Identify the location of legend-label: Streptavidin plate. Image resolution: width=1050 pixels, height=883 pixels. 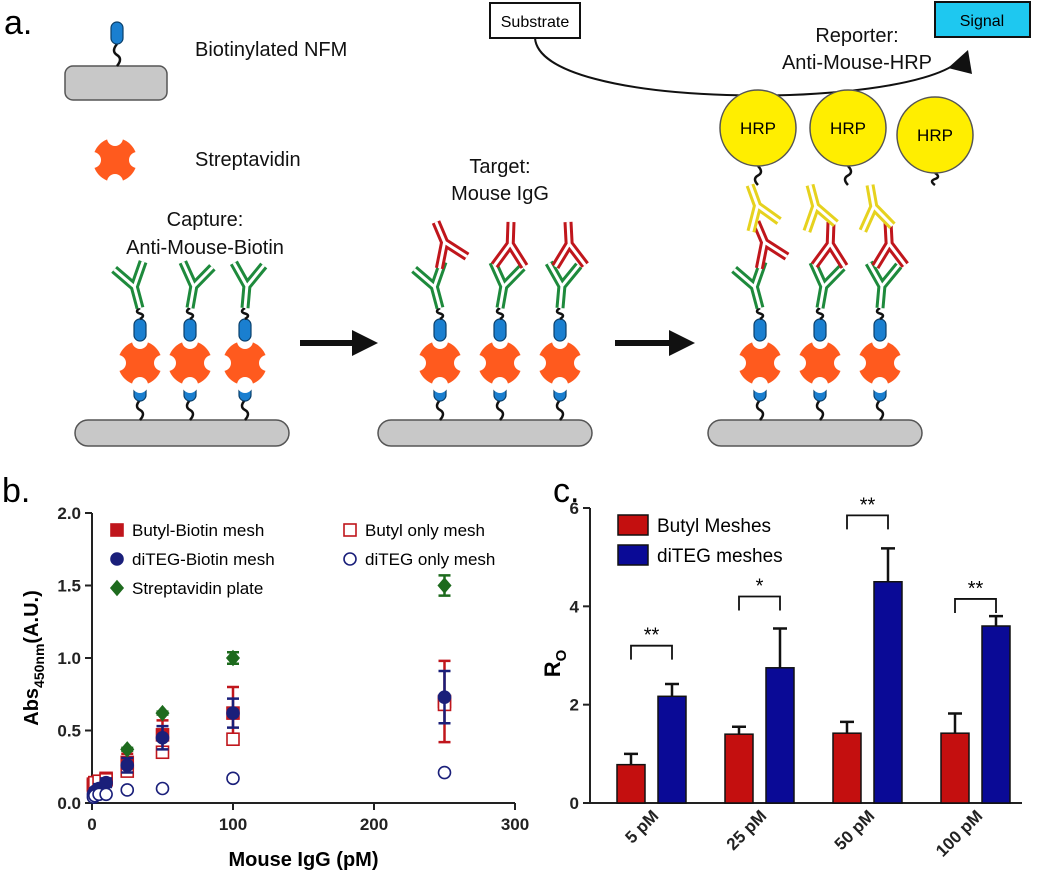
(197, 588).